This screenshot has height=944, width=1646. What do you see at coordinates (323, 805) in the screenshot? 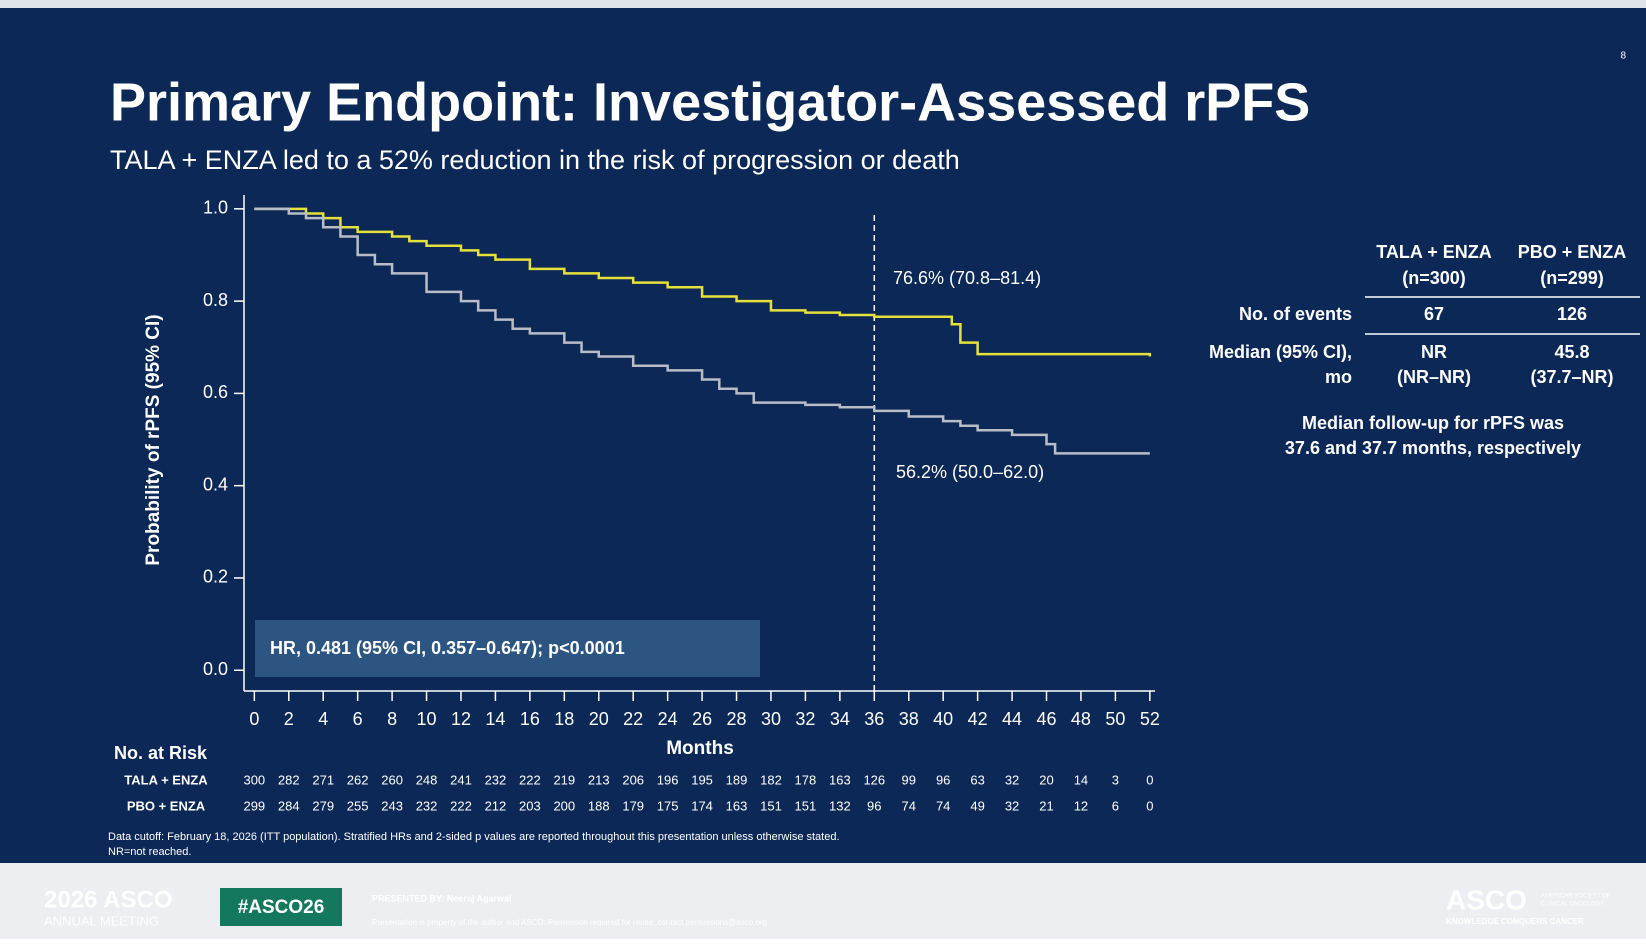
I see `at-risk-count: 279` at bounding box center [323, 805].